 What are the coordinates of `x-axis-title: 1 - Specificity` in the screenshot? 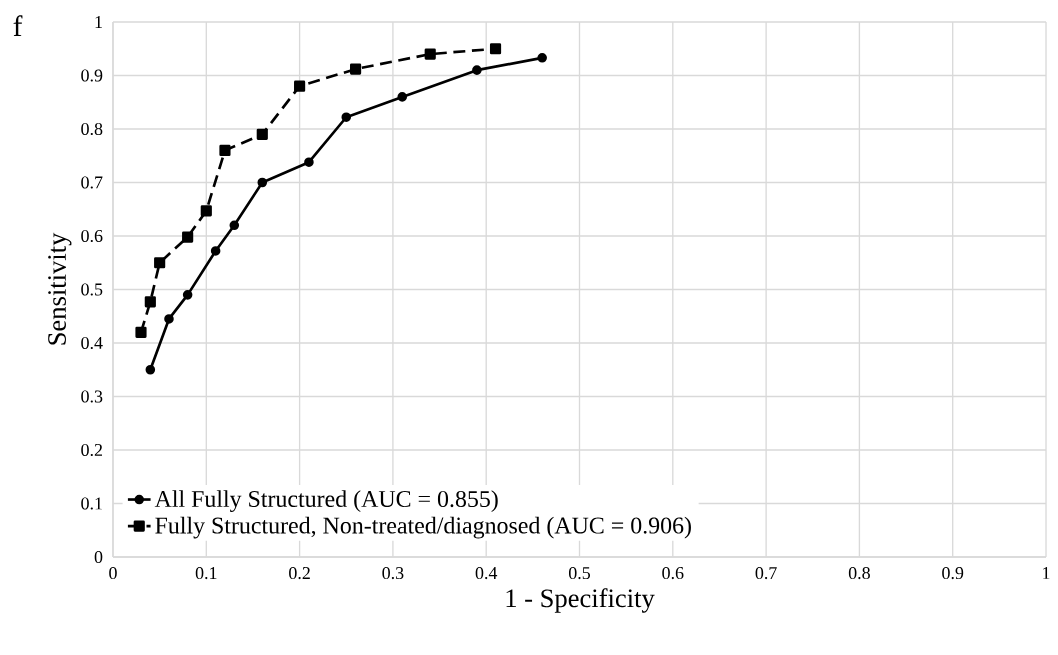 It's located at (580, 600).